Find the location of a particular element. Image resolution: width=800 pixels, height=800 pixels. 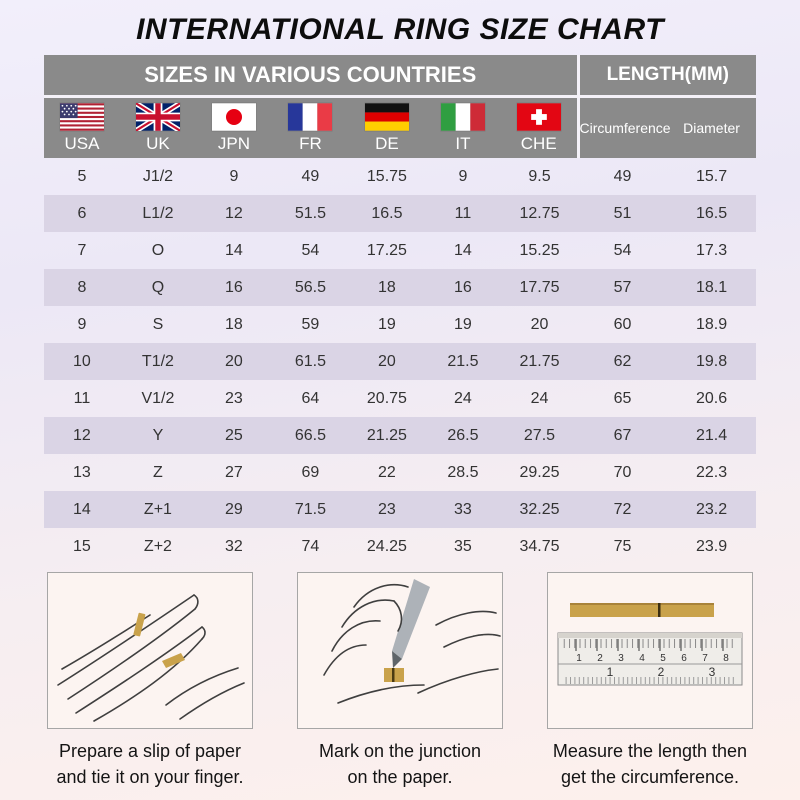

country-code-label: IT is located at coordinates (463, 143).